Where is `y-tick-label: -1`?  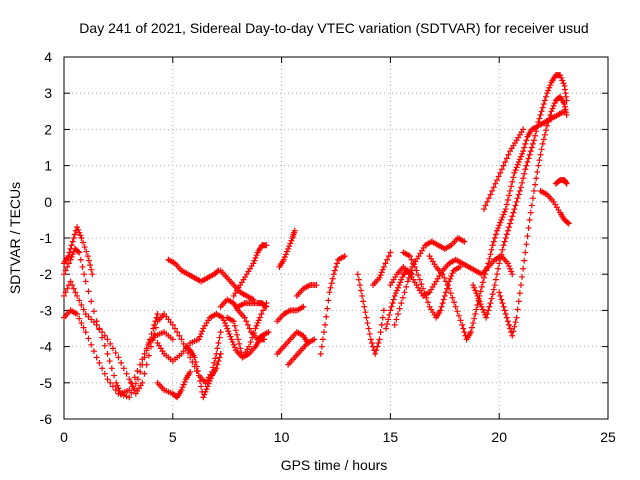 y-tick-label: -1 is located at coordinates (46, 238).